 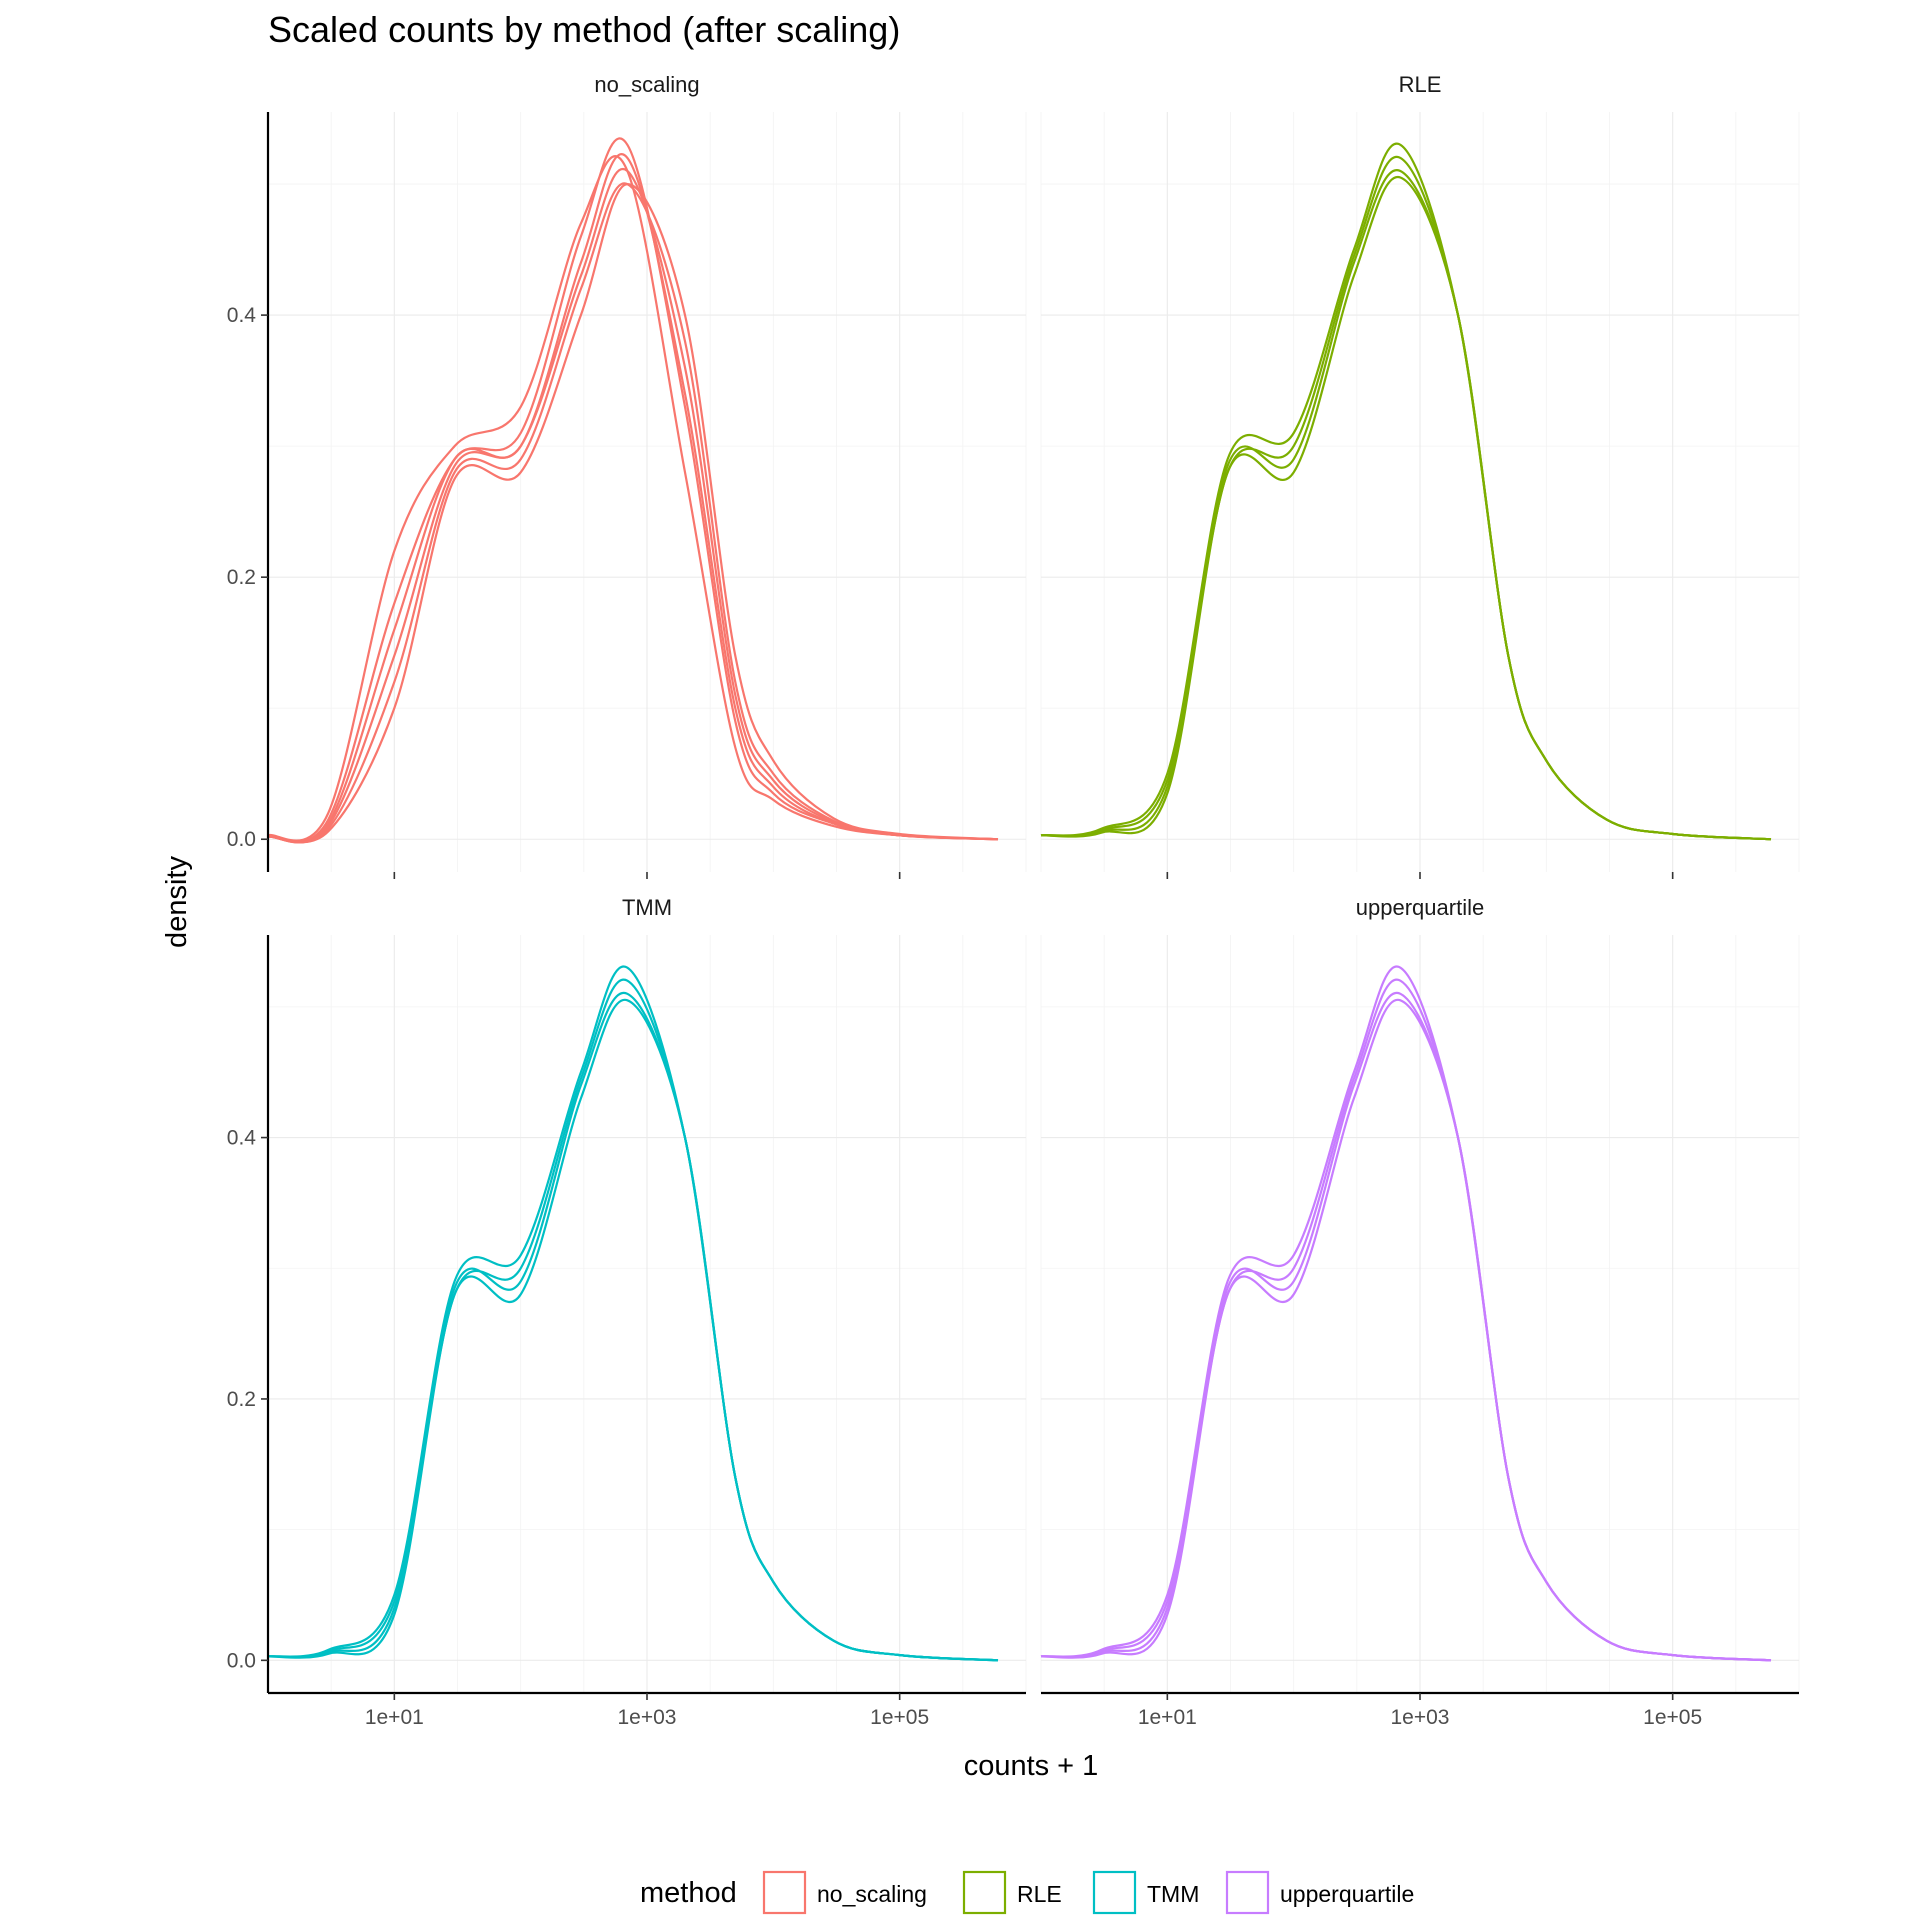 I want to click on legend-item-TMM: TMM, so click(x=1145, y=1892).